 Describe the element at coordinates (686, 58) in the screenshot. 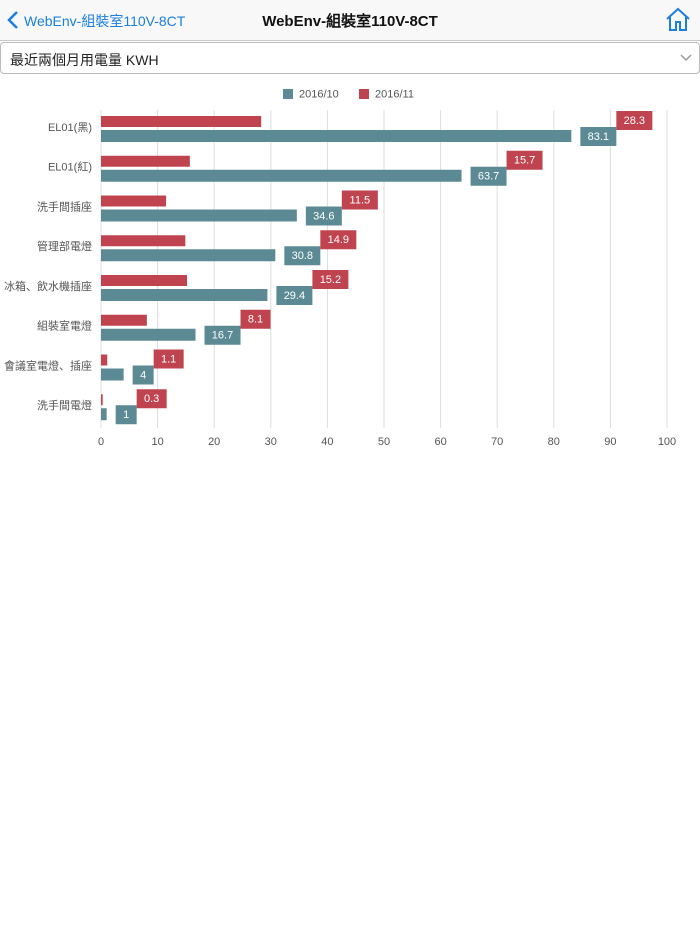

I see `select-chevron` at that location.